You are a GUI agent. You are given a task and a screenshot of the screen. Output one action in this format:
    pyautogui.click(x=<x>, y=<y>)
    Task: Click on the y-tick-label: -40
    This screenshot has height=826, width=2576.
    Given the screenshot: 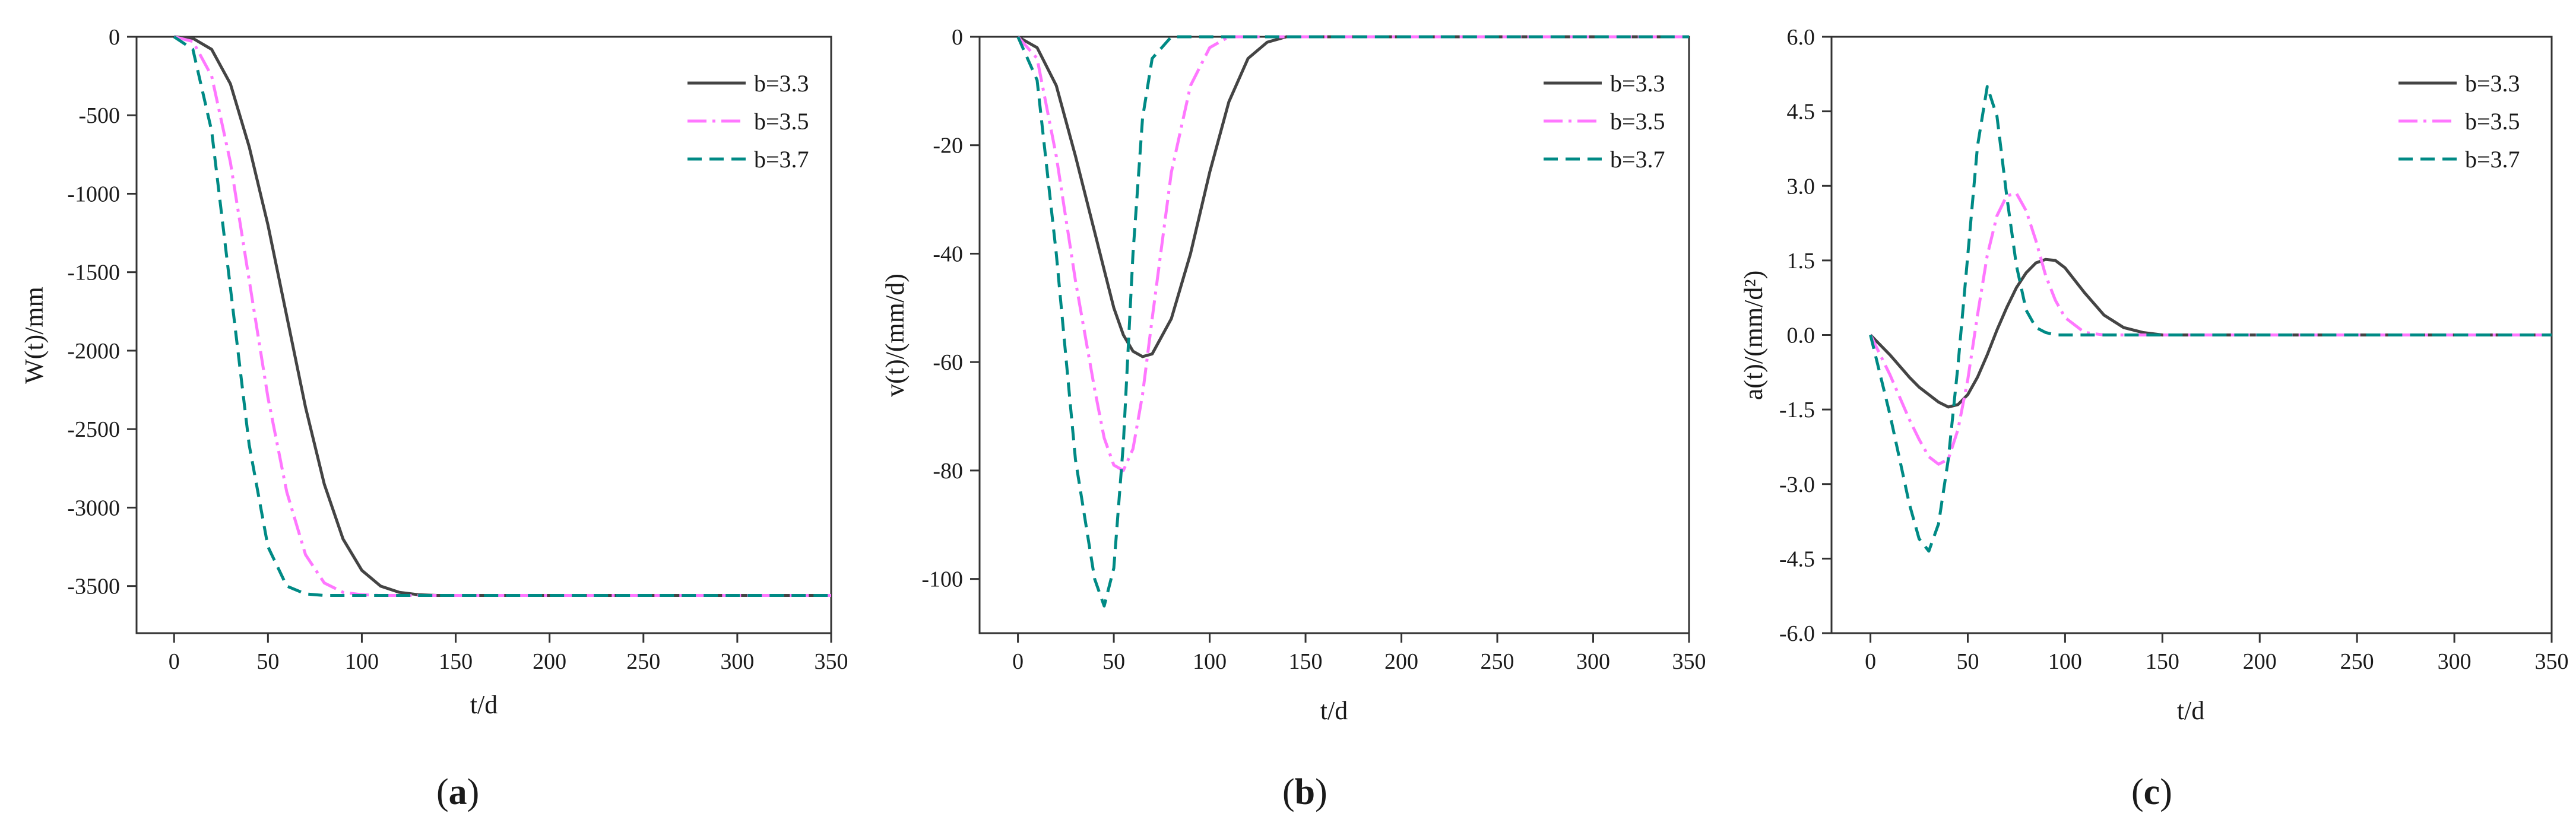 What is the action you would take?
    pyautogui.click(x=948, y=254)
    